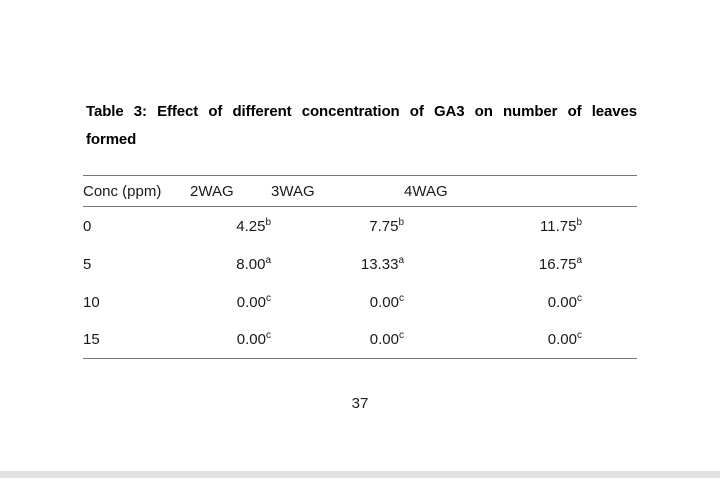 Image resolution: width=720 pixels, height=499 pixels. Describe the element at coordinates (230, 191) in the screenshot. I see `col-header-2wag: 2WAG` at that location.